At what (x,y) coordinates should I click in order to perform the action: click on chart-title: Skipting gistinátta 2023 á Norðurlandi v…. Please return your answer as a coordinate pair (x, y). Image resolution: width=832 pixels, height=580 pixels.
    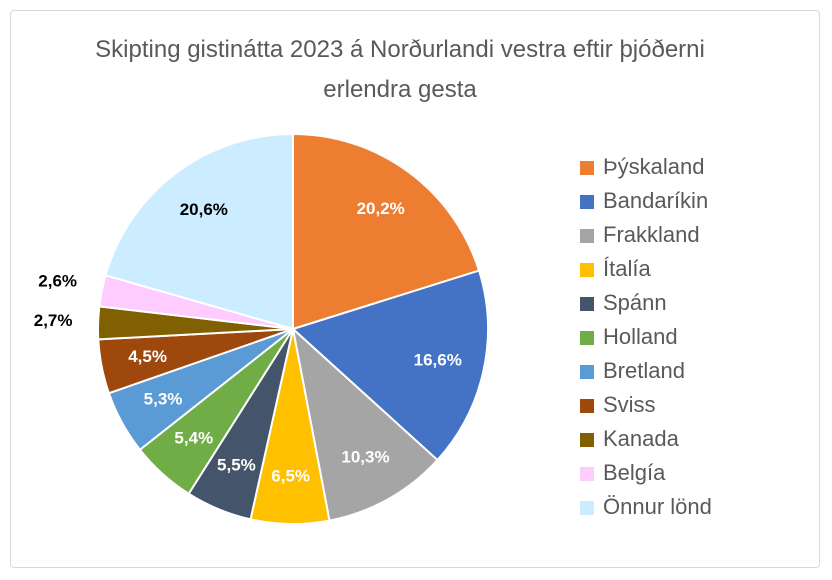
    Looking at the image, I should click on (400, 69).